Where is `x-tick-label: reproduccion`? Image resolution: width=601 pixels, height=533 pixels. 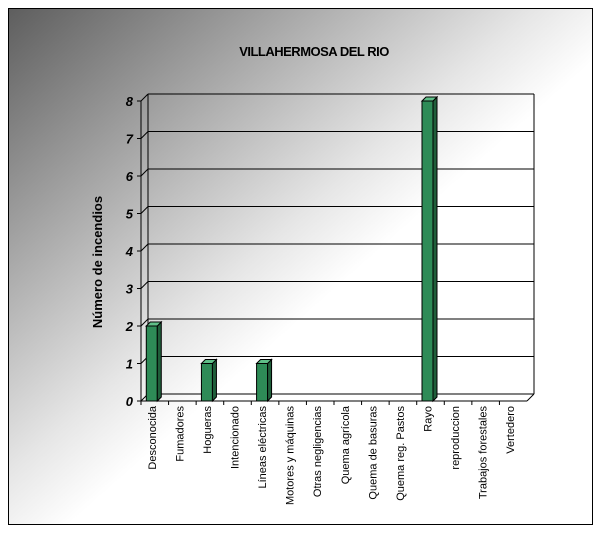 x-tick-label: reproduccion is located at coordinates (456, 438).